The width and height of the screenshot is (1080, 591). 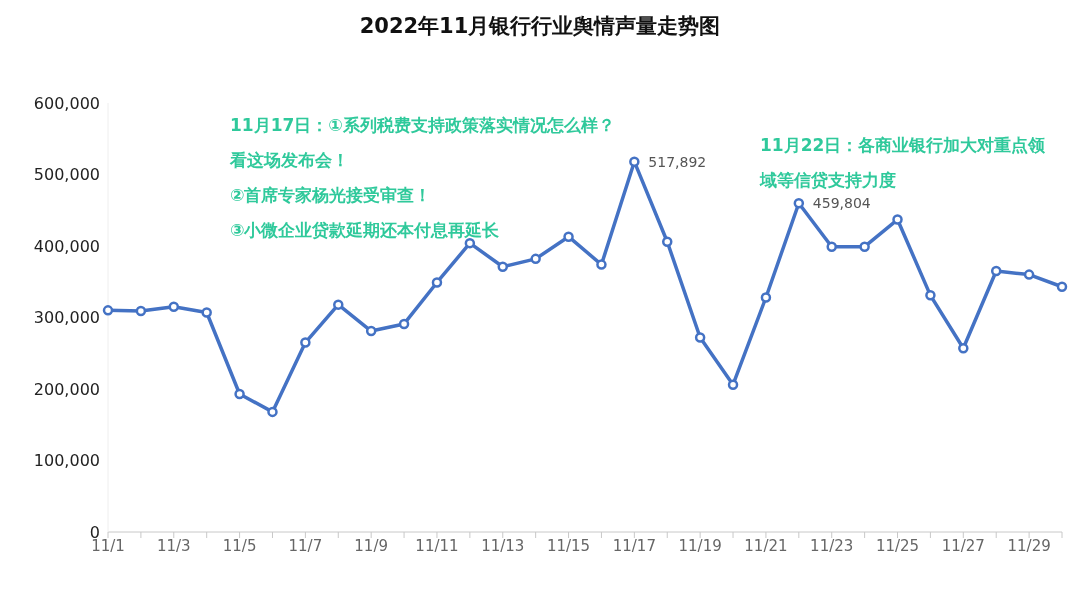 I want to click on x-tick-label: 11/5, so click(x=239, y=545).